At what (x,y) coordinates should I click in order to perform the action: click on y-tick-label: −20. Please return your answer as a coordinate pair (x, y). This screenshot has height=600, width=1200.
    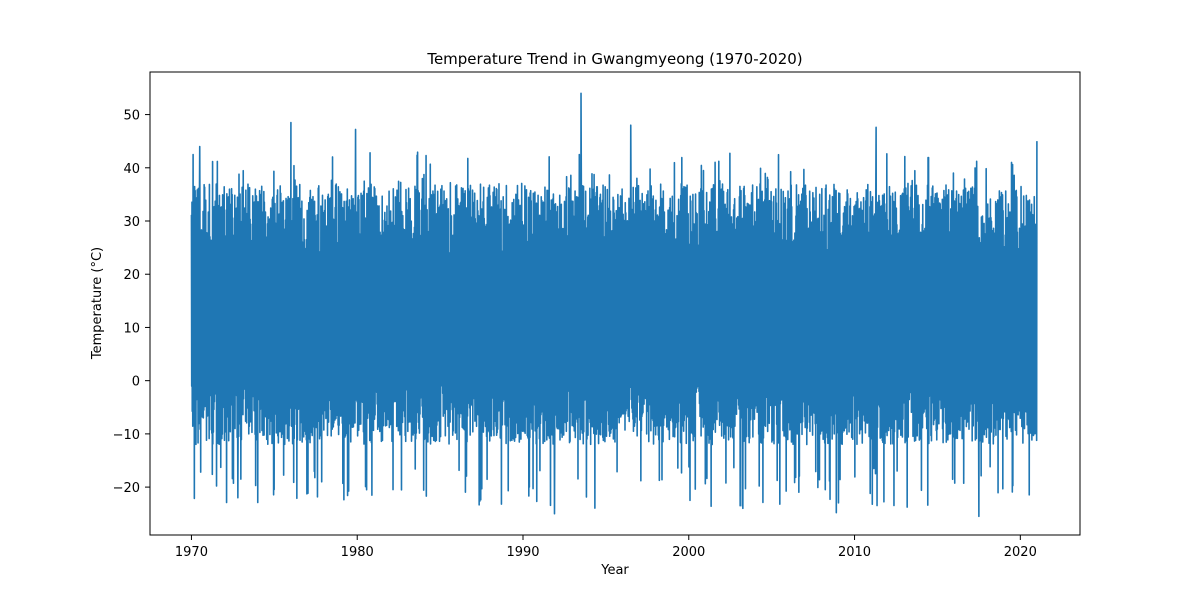
    Looking at the image, I should click on (126, 488).